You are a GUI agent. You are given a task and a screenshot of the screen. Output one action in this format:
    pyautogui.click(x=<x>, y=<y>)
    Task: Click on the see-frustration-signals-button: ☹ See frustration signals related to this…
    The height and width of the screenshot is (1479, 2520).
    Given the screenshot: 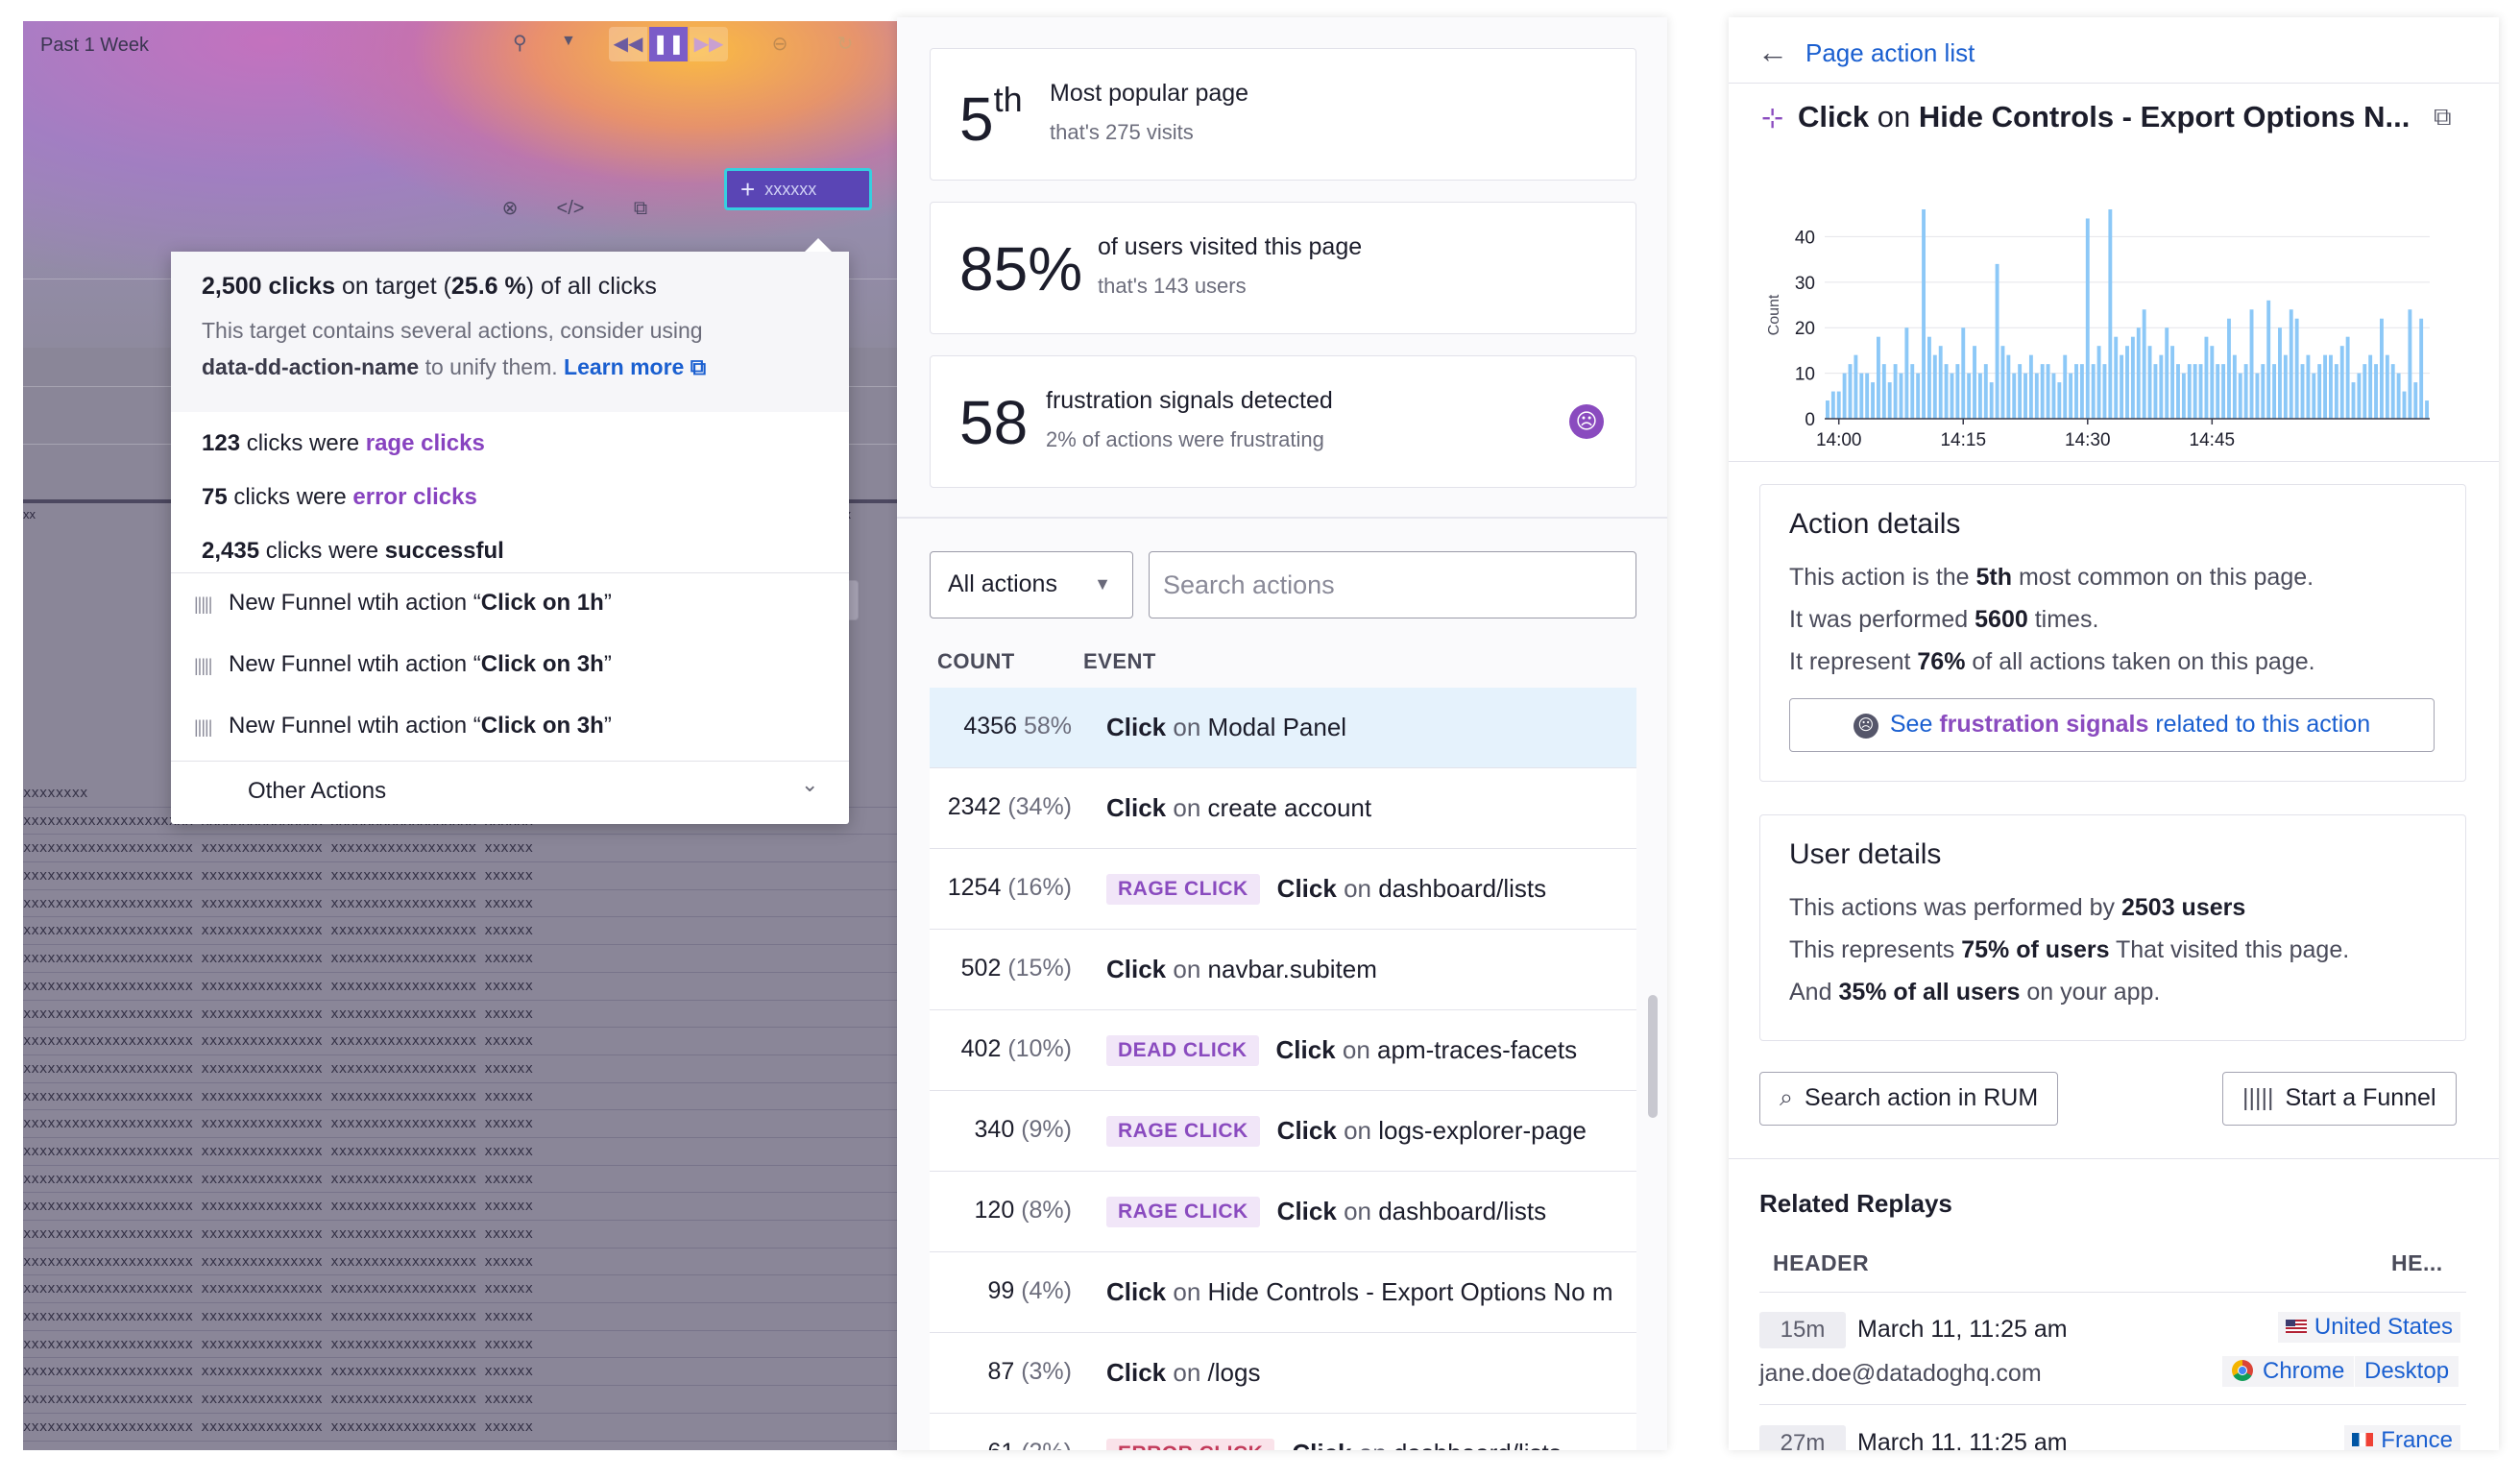 What is the action you would take?
    pyautogui.click(x=2112, y=725)
    